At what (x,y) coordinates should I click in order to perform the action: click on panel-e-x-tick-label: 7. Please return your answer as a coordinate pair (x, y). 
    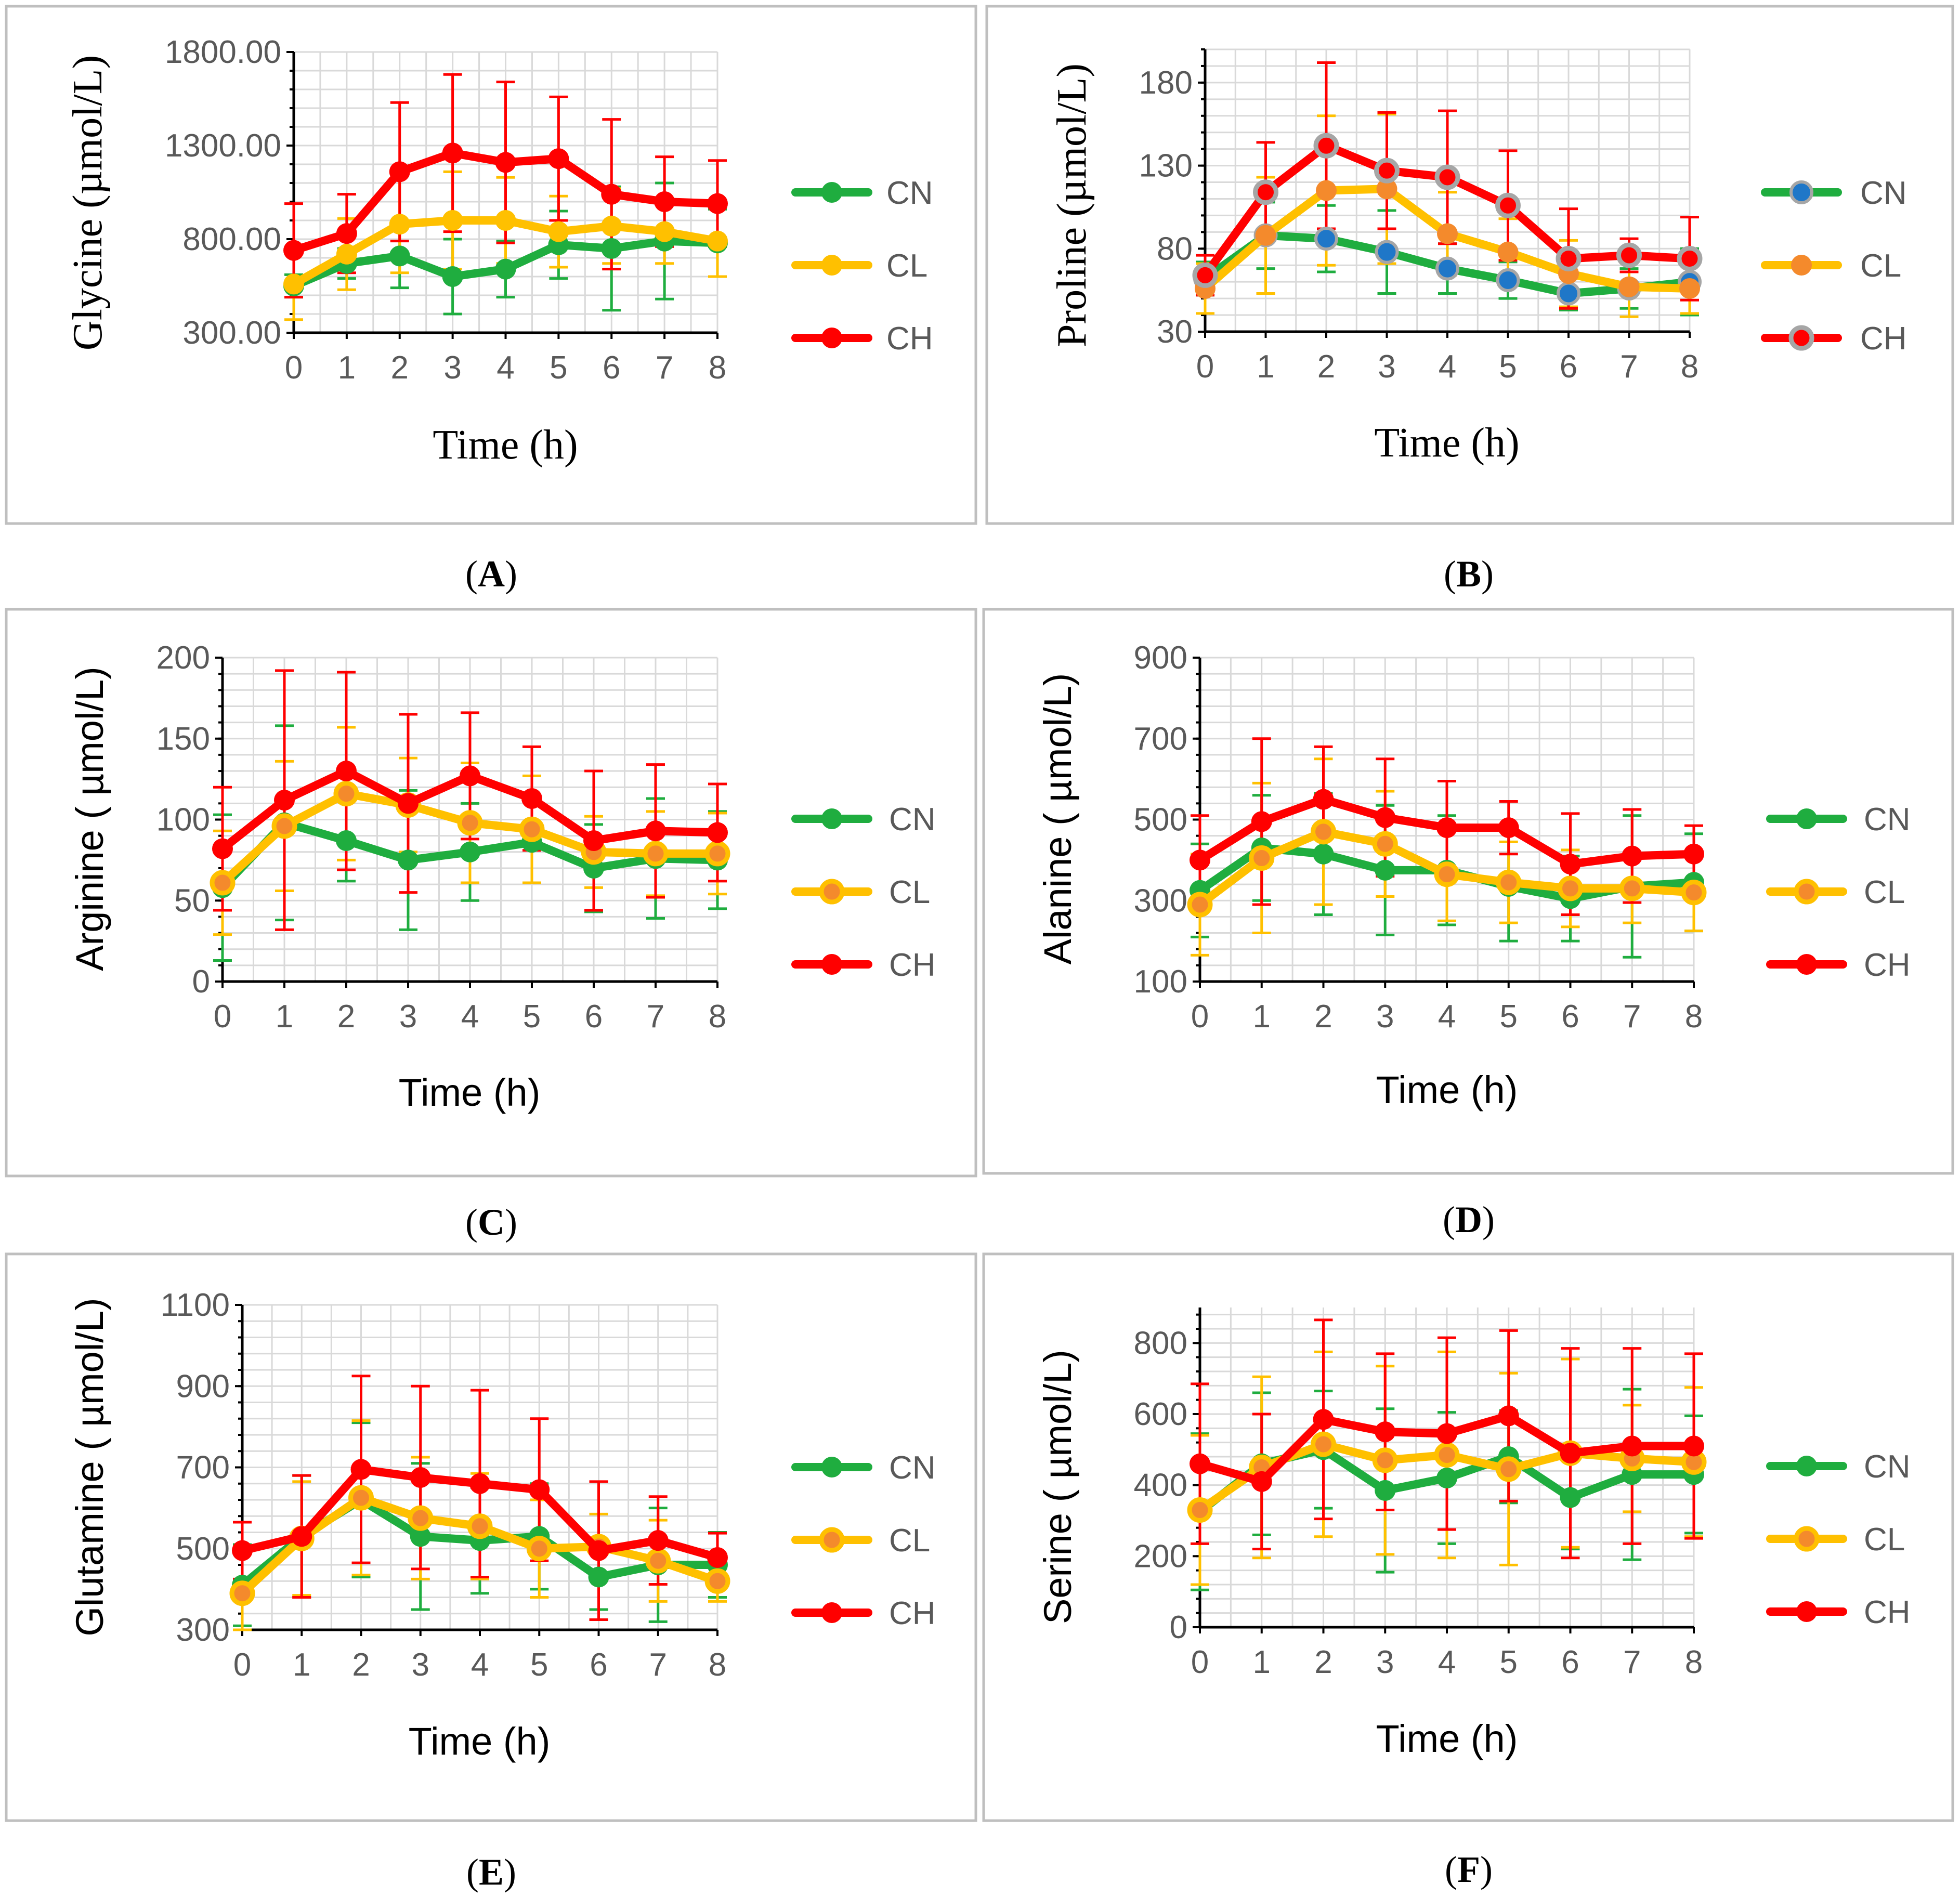
    Looking at the image, I should click on (658, 1665).